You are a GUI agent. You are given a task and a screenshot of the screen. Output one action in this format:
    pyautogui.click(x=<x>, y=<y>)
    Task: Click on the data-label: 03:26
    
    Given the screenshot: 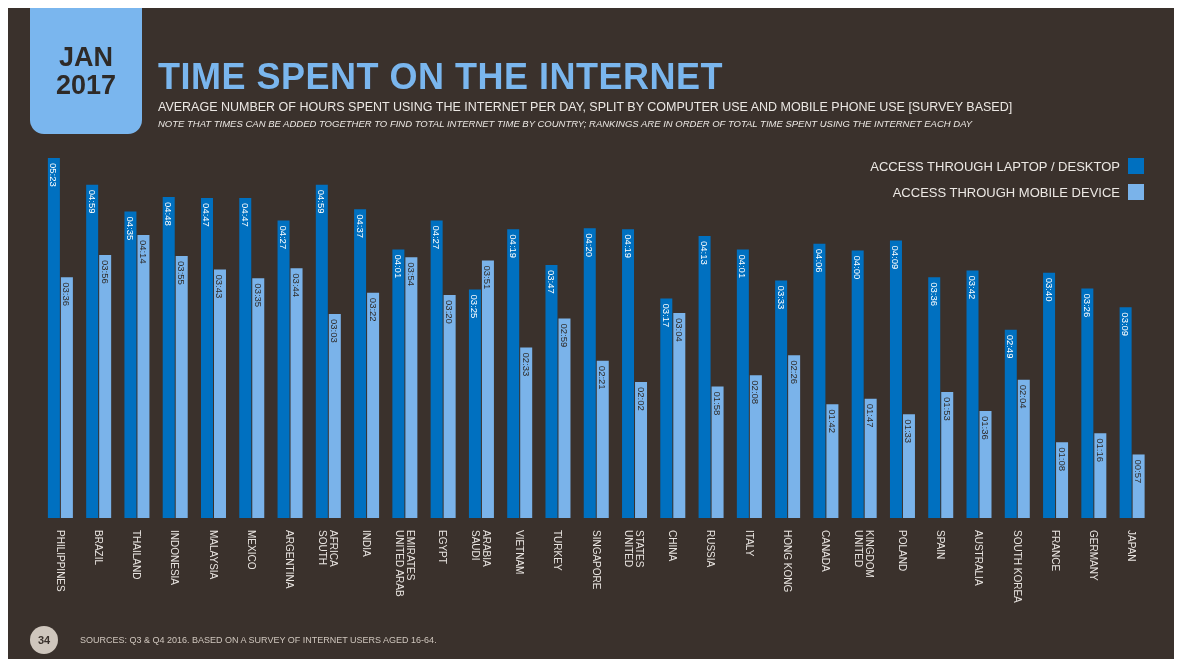 What is the action you would take?
    pyautogui.click(x=1087, y=305)
    